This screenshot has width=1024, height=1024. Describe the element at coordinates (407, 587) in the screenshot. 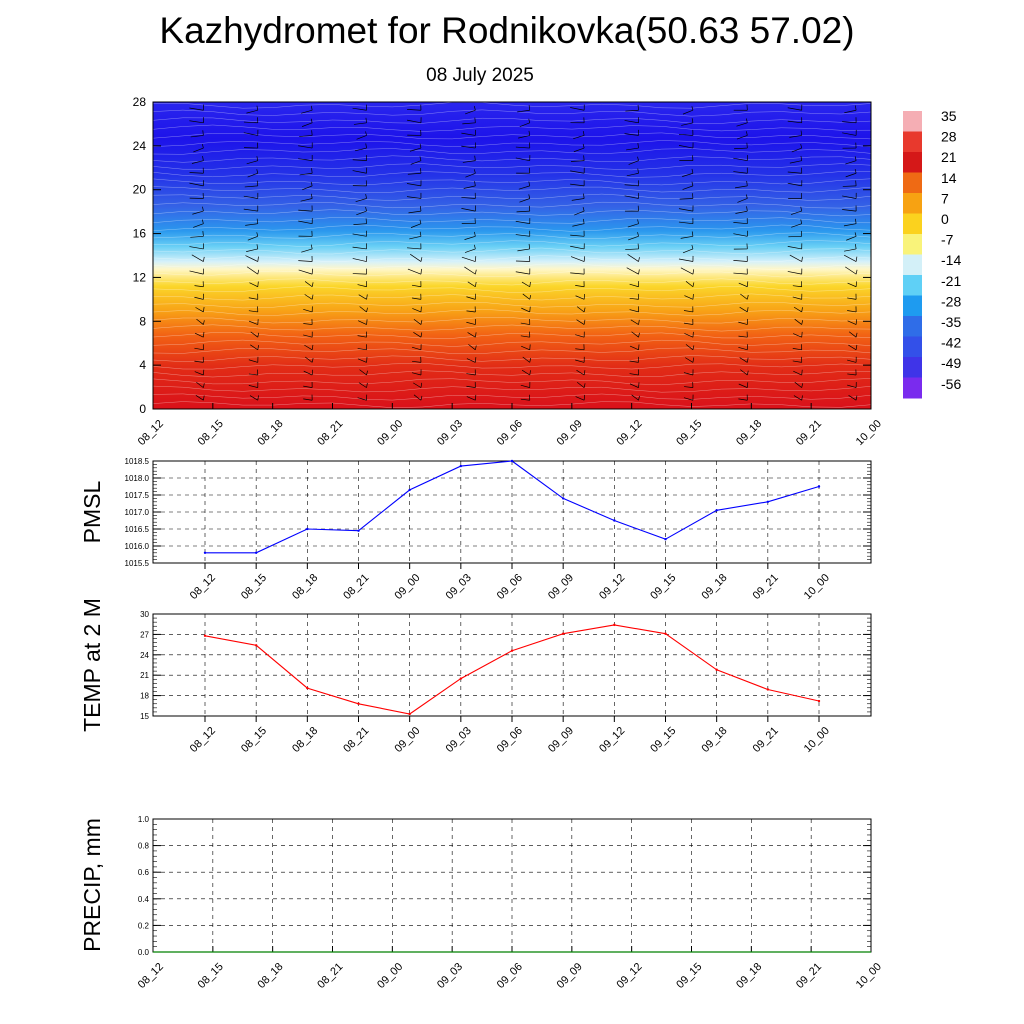

I see `pmsl-x-tick-label: 09_00` at that location.